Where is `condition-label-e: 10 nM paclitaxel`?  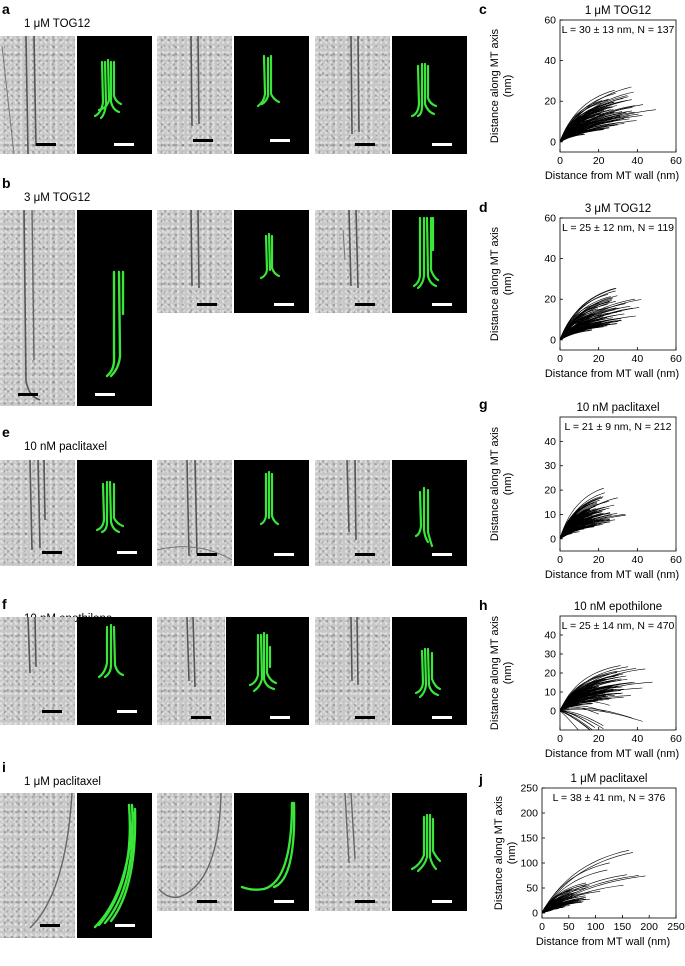
condition-label-e: 10 nM paclitaxel is located at coordinates (66, 447).